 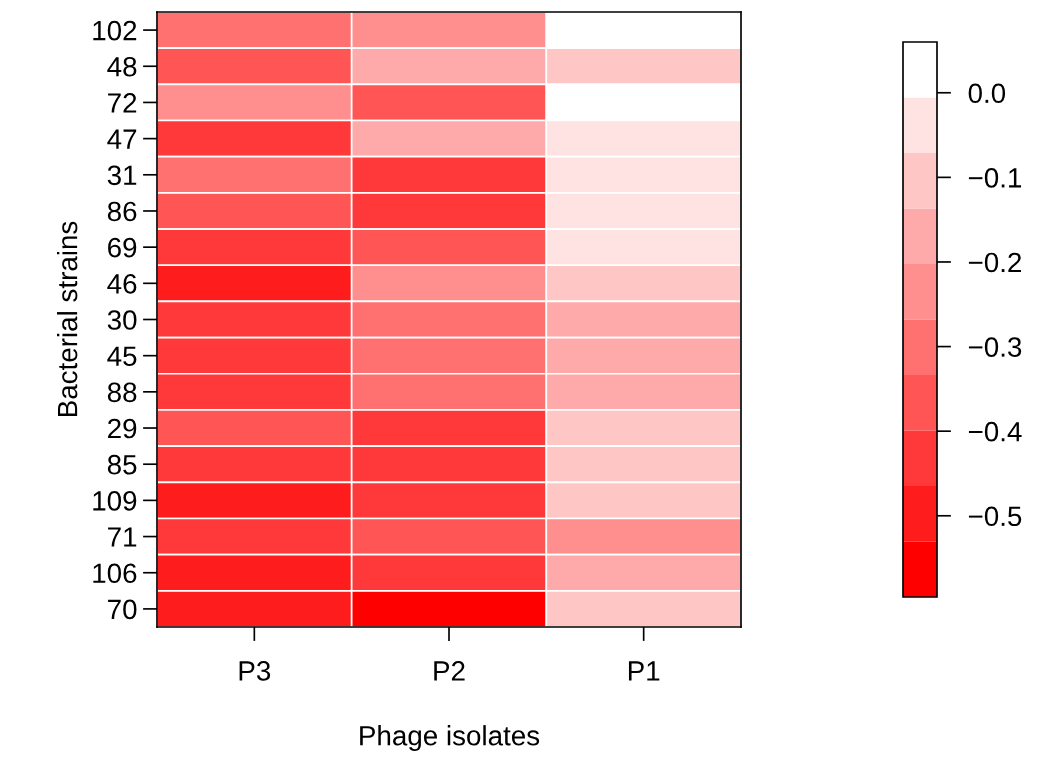 What do you see at coordinates (995, 178) in the screenshot?
I see `color-bar-label: −0.1` at bounding box center [995, 178].